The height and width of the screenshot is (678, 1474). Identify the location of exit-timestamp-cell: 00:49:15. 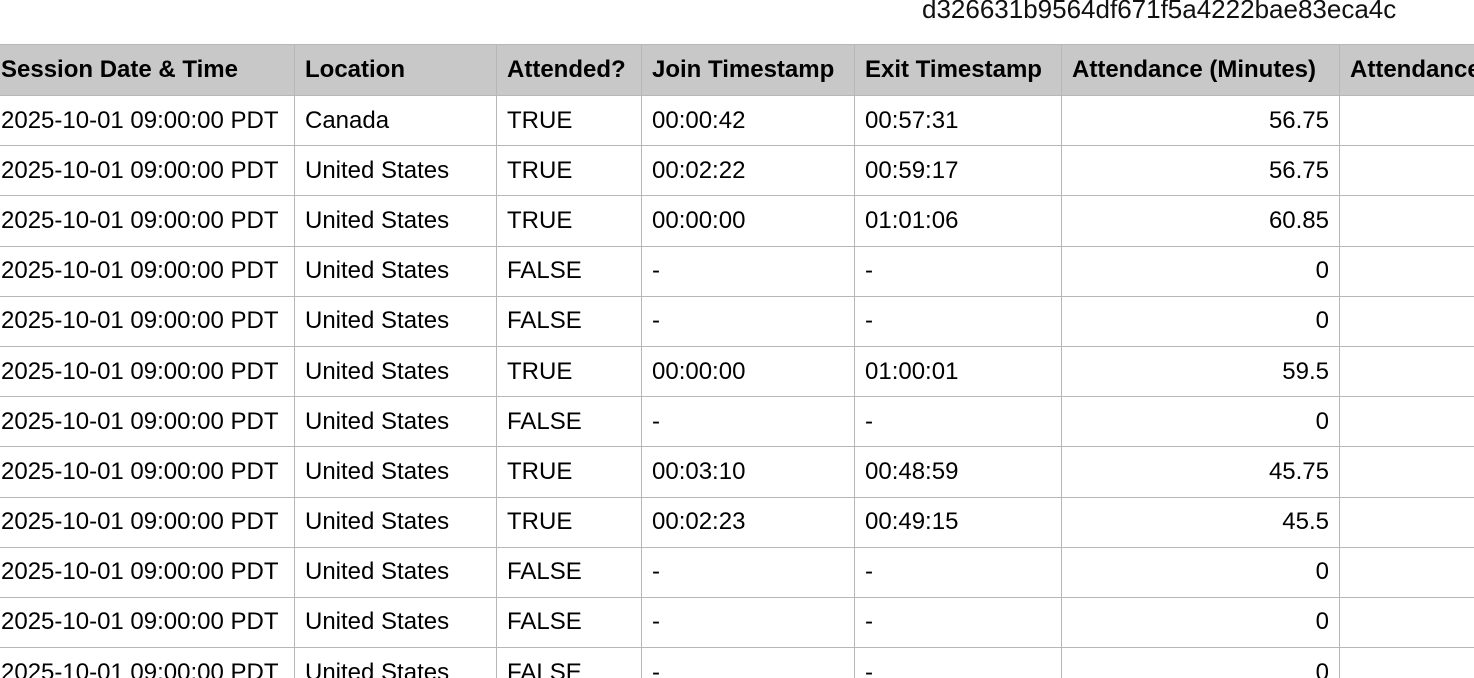
(958, 522).